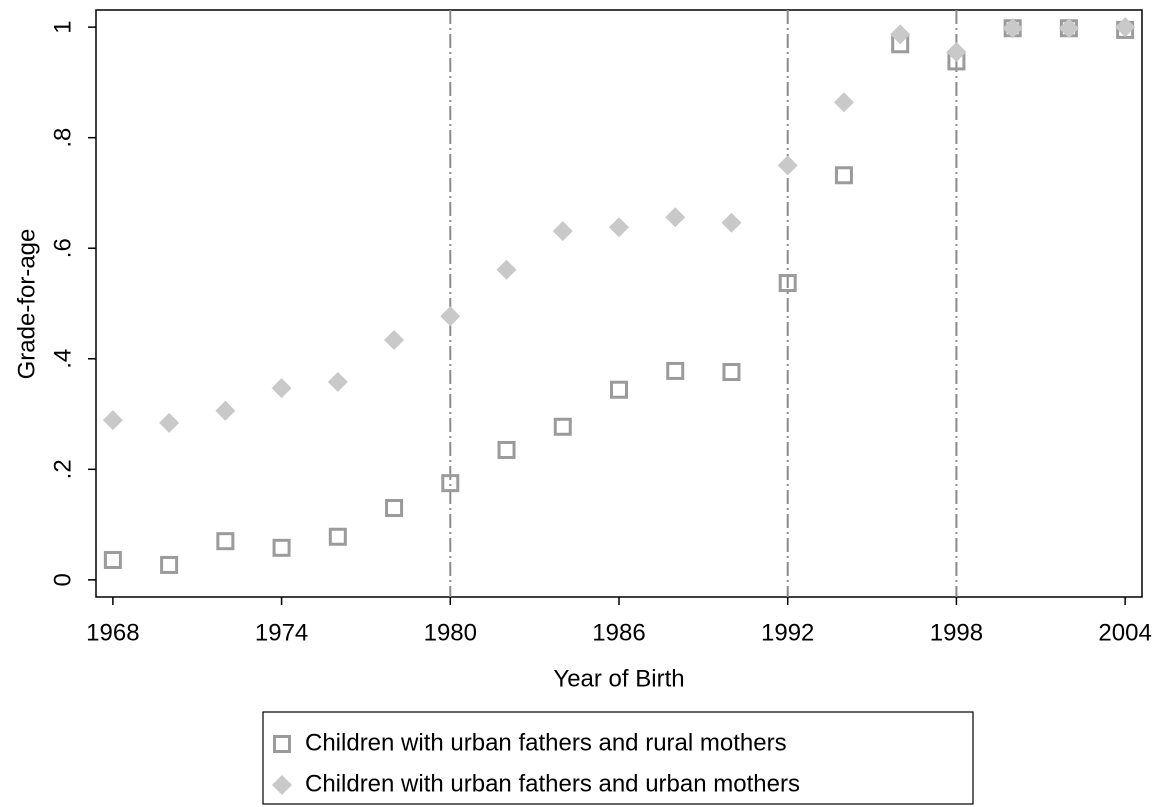 This screenshot has width=1168, height=807. What do you see at coordinates (618, 678) in the screenshot?
I see `x-axis-title: Year of Birth` at bounding box center [618, 678].